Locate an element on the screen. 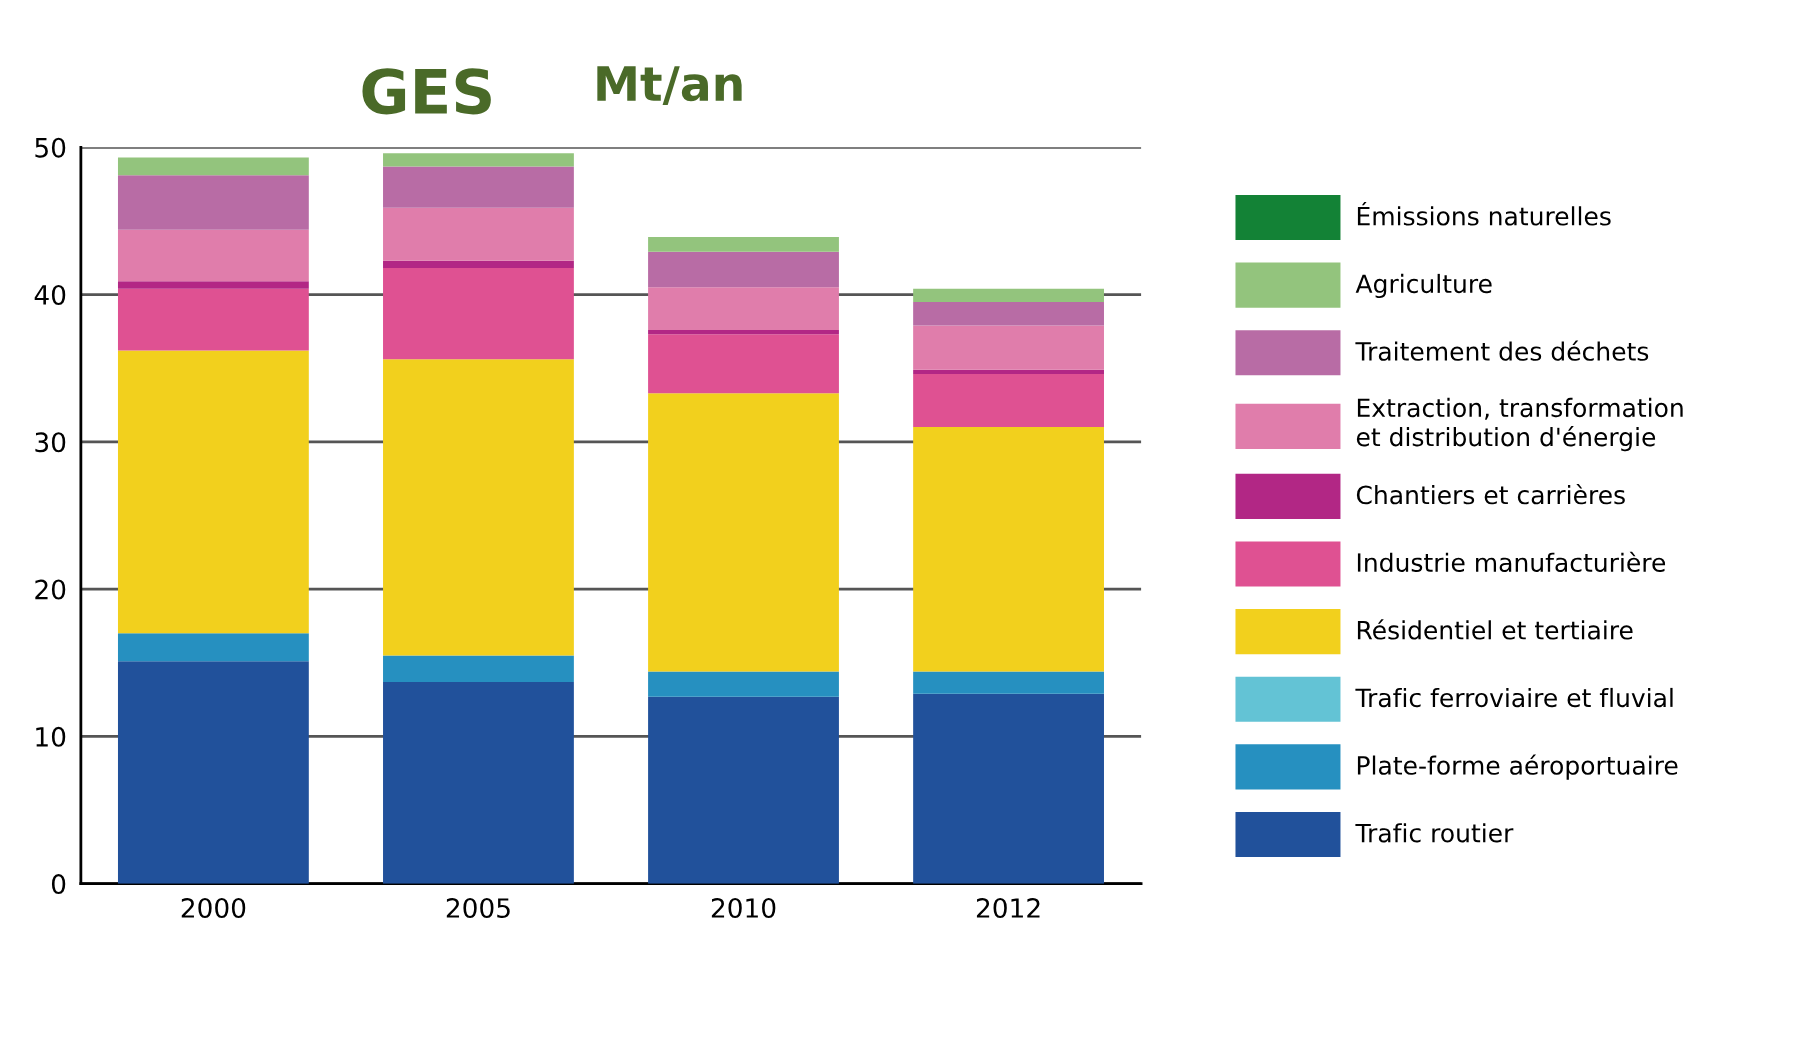  x-tick-label: 2000 is located at coordinates (213, 908).